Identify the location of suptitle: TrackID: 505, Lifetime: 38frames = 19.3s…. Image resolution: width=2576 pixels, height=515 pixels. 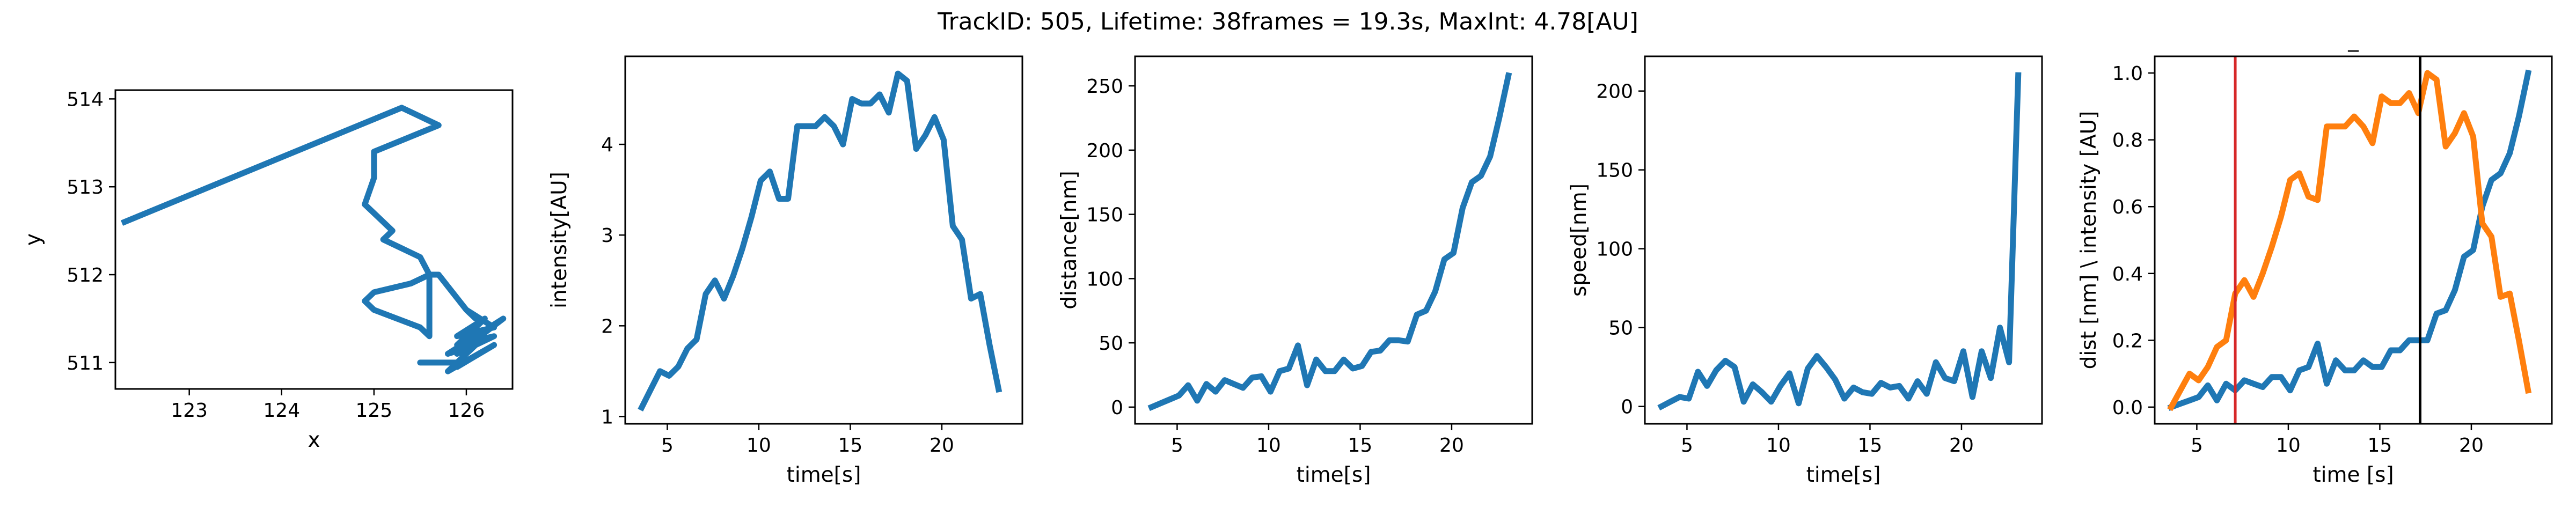
(1287, 22).